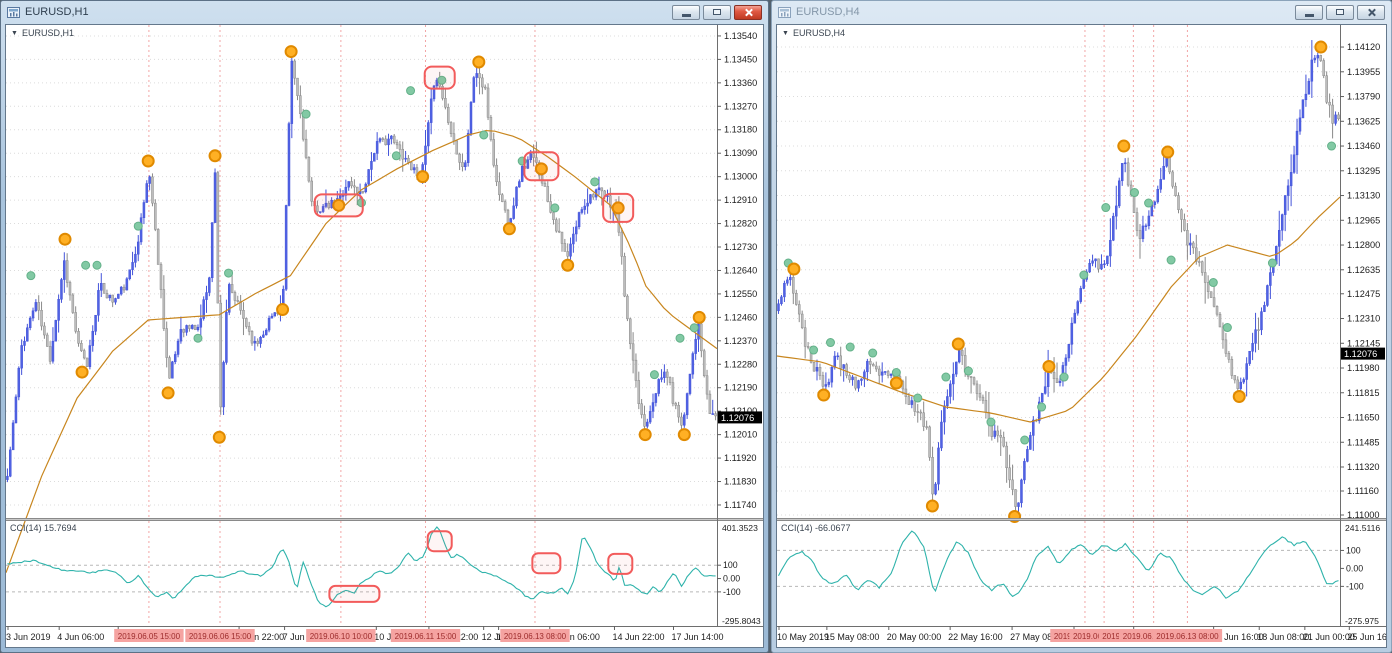 The width and height of the screenshot is (1392, 653). What do you see at coordinates (1081, 12) in the screenshot?
I see `window-titlebar: EURUSD,H4` at bounding box center [1081, 12].